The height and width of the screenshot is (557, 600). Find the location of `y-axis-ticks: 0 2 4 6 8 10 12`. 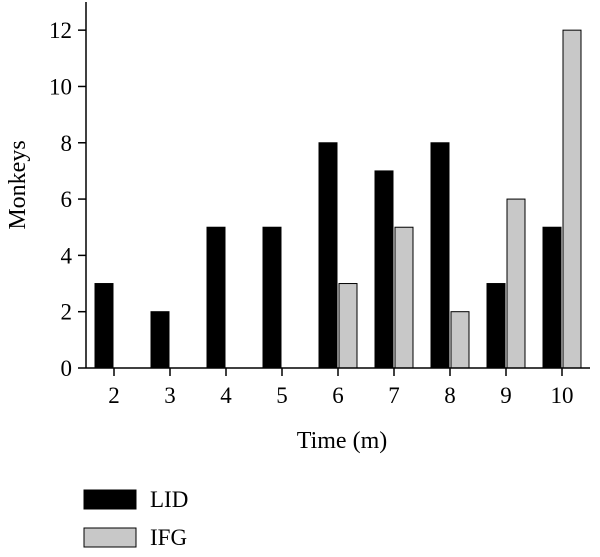

y-axis-ticks: 0 2 4 6 8 10 12 is located at coordinates (67, 199).